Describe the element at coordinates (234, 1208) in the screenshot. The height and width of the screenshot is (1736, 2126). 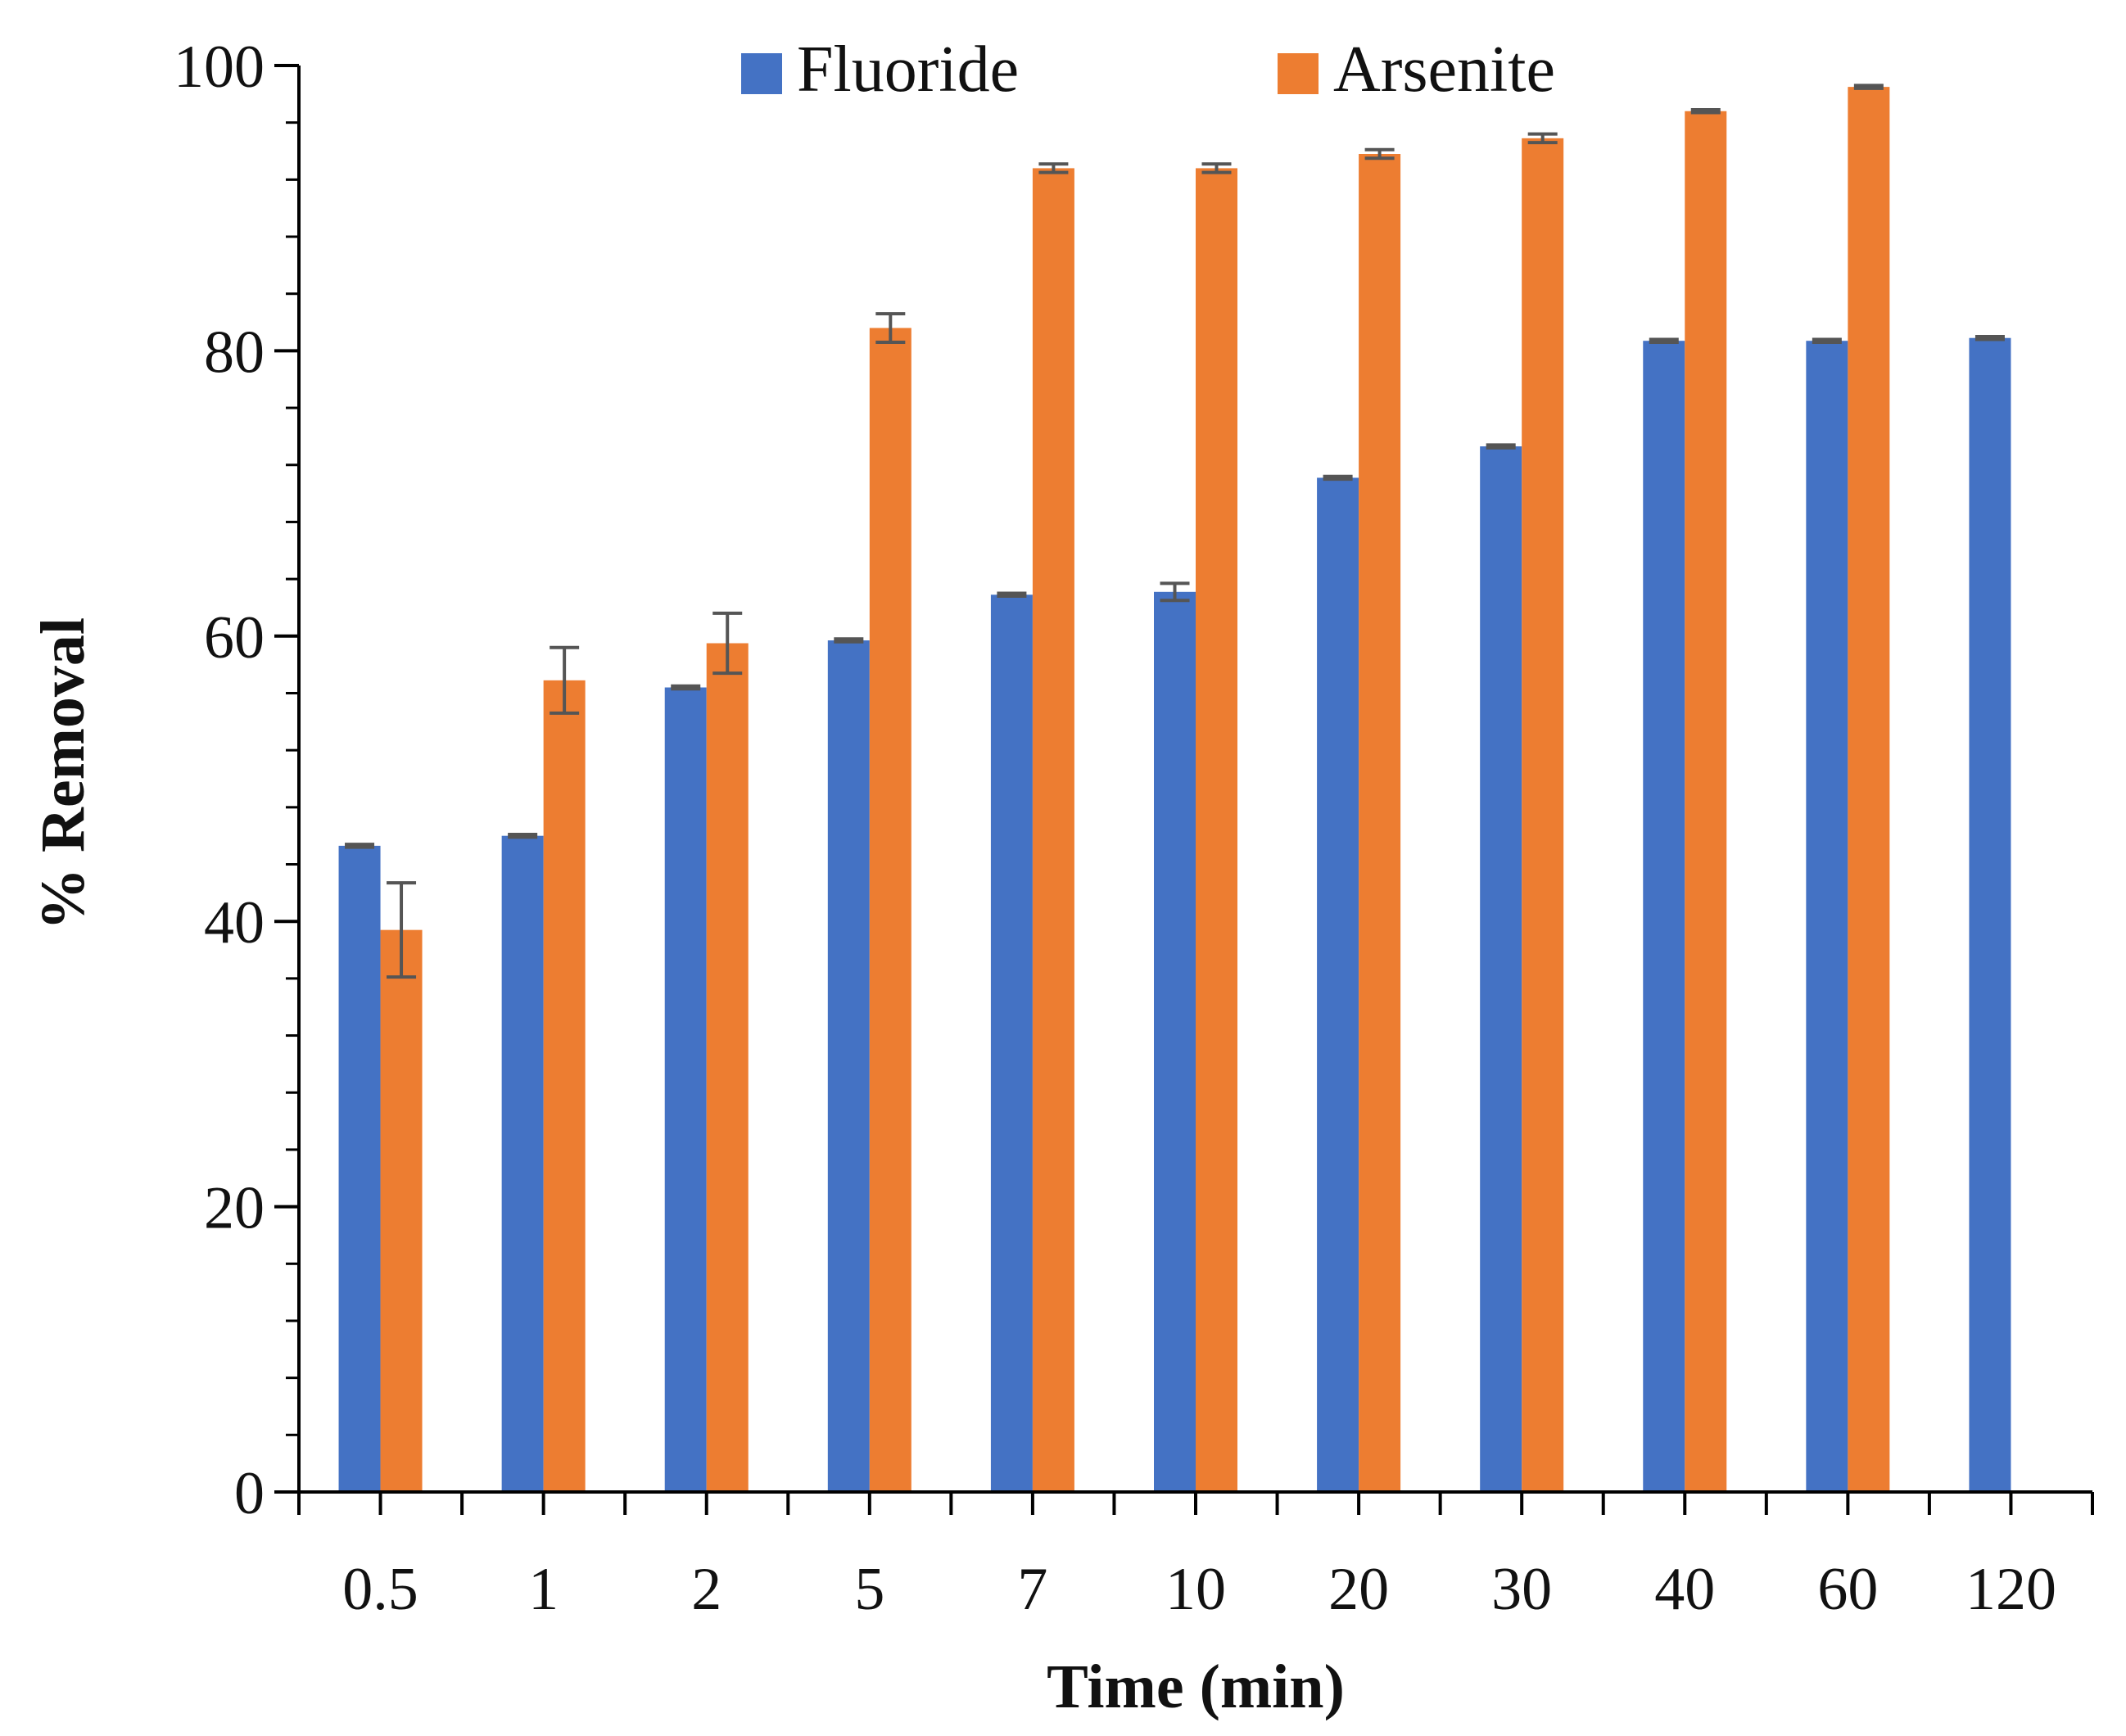
I see `y-tick-label: 20` at that location.